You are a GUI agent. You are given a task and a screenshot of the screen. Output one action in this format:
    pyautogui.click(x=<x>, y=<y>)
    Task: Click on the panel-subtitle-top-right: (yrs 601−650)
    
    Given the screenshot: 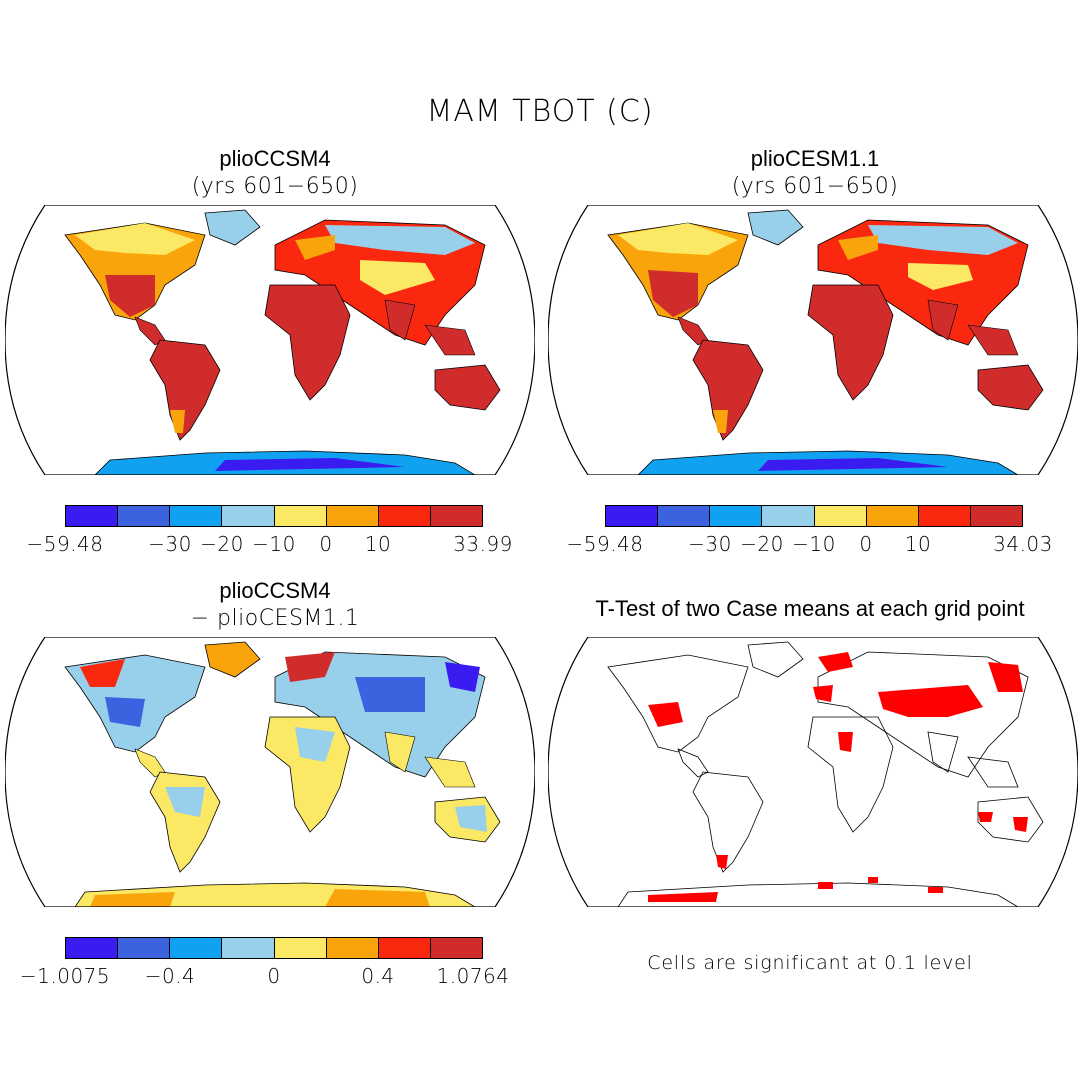 What is the action you would take?
    pyautogui.click(x=815, y=186)
    